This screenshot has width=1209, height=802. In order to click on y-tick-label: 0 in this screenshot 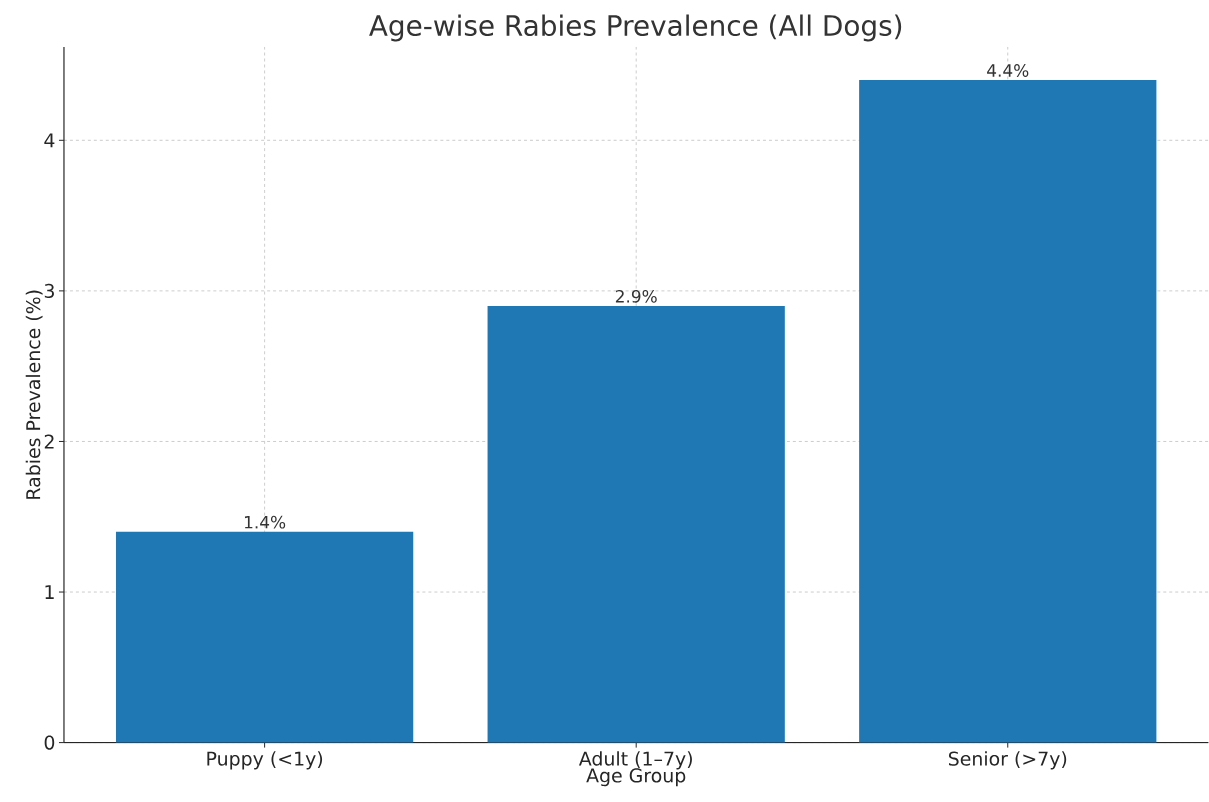, I will do `click(49, 742)`.